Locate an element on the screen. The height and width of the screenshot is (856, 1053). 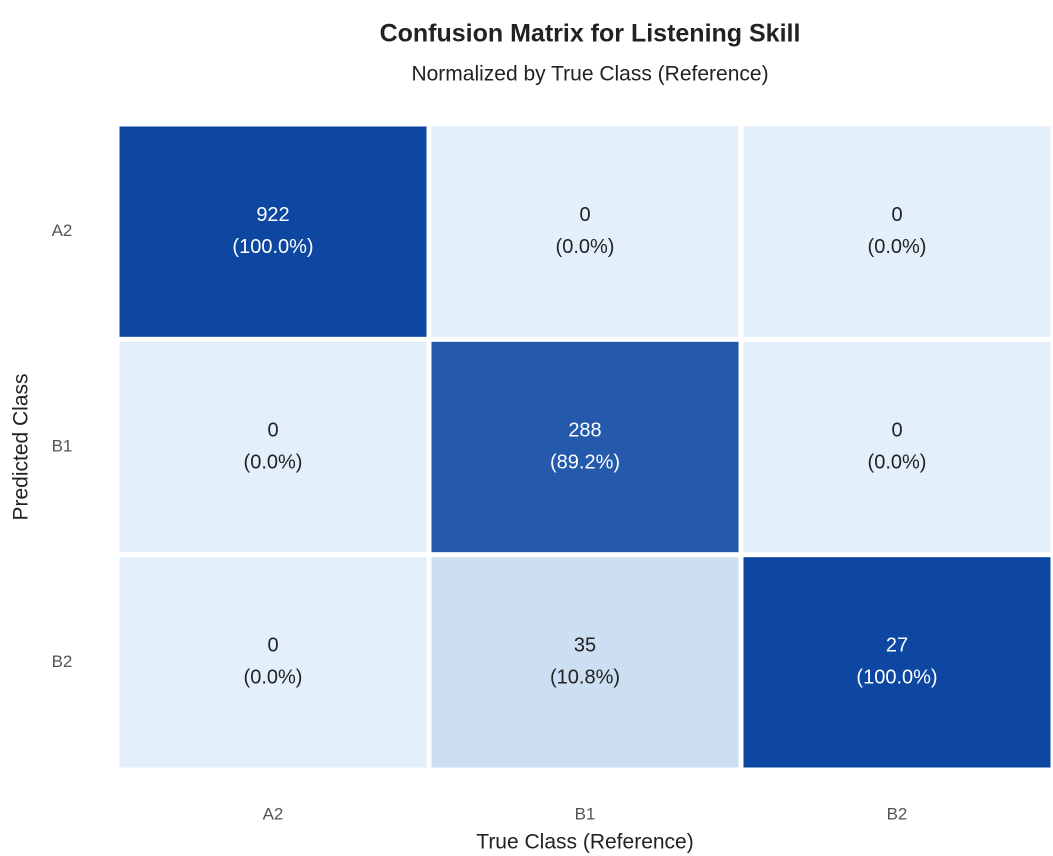
chart-subtitle: Normalized by True Class (Reference) is located at coordinates (589, 74).